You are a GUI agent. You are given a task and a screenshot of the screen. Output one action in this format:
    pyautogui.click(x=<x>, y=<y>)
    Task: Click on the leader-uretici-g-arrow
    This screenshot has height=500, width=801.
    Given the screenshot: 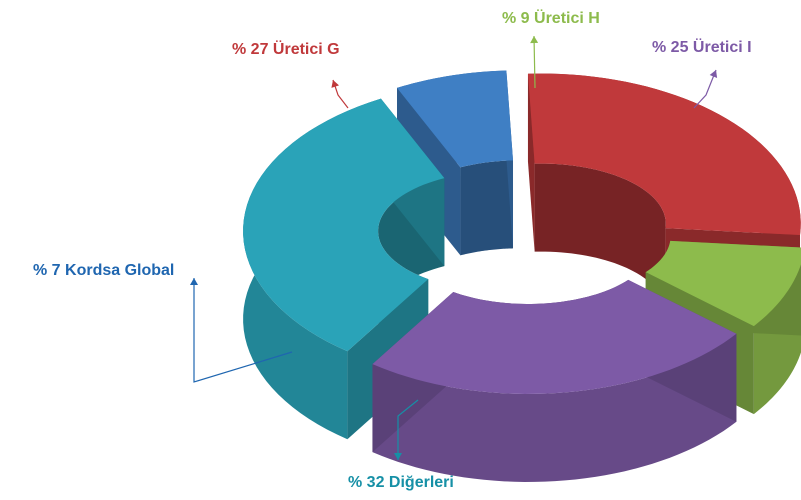 What is the action you would take?
    pyautogui.click(x=335, y=84)
    